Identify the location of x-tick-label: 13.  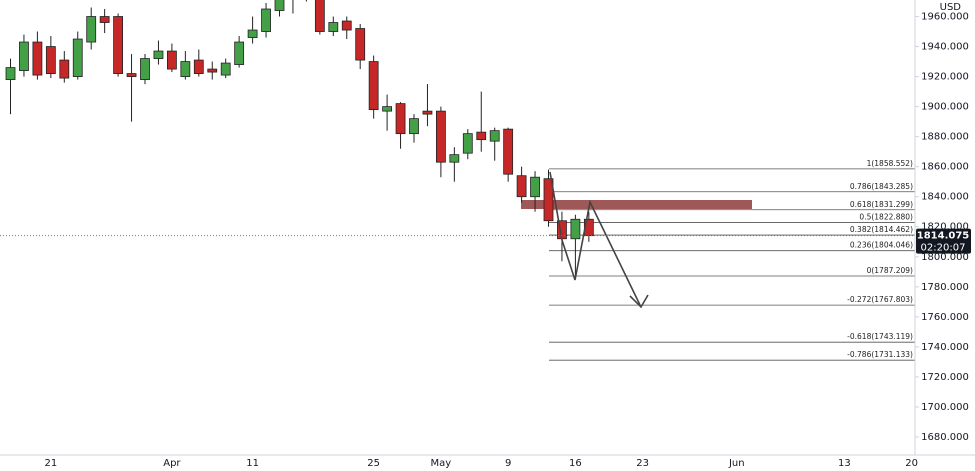
(844, 463).